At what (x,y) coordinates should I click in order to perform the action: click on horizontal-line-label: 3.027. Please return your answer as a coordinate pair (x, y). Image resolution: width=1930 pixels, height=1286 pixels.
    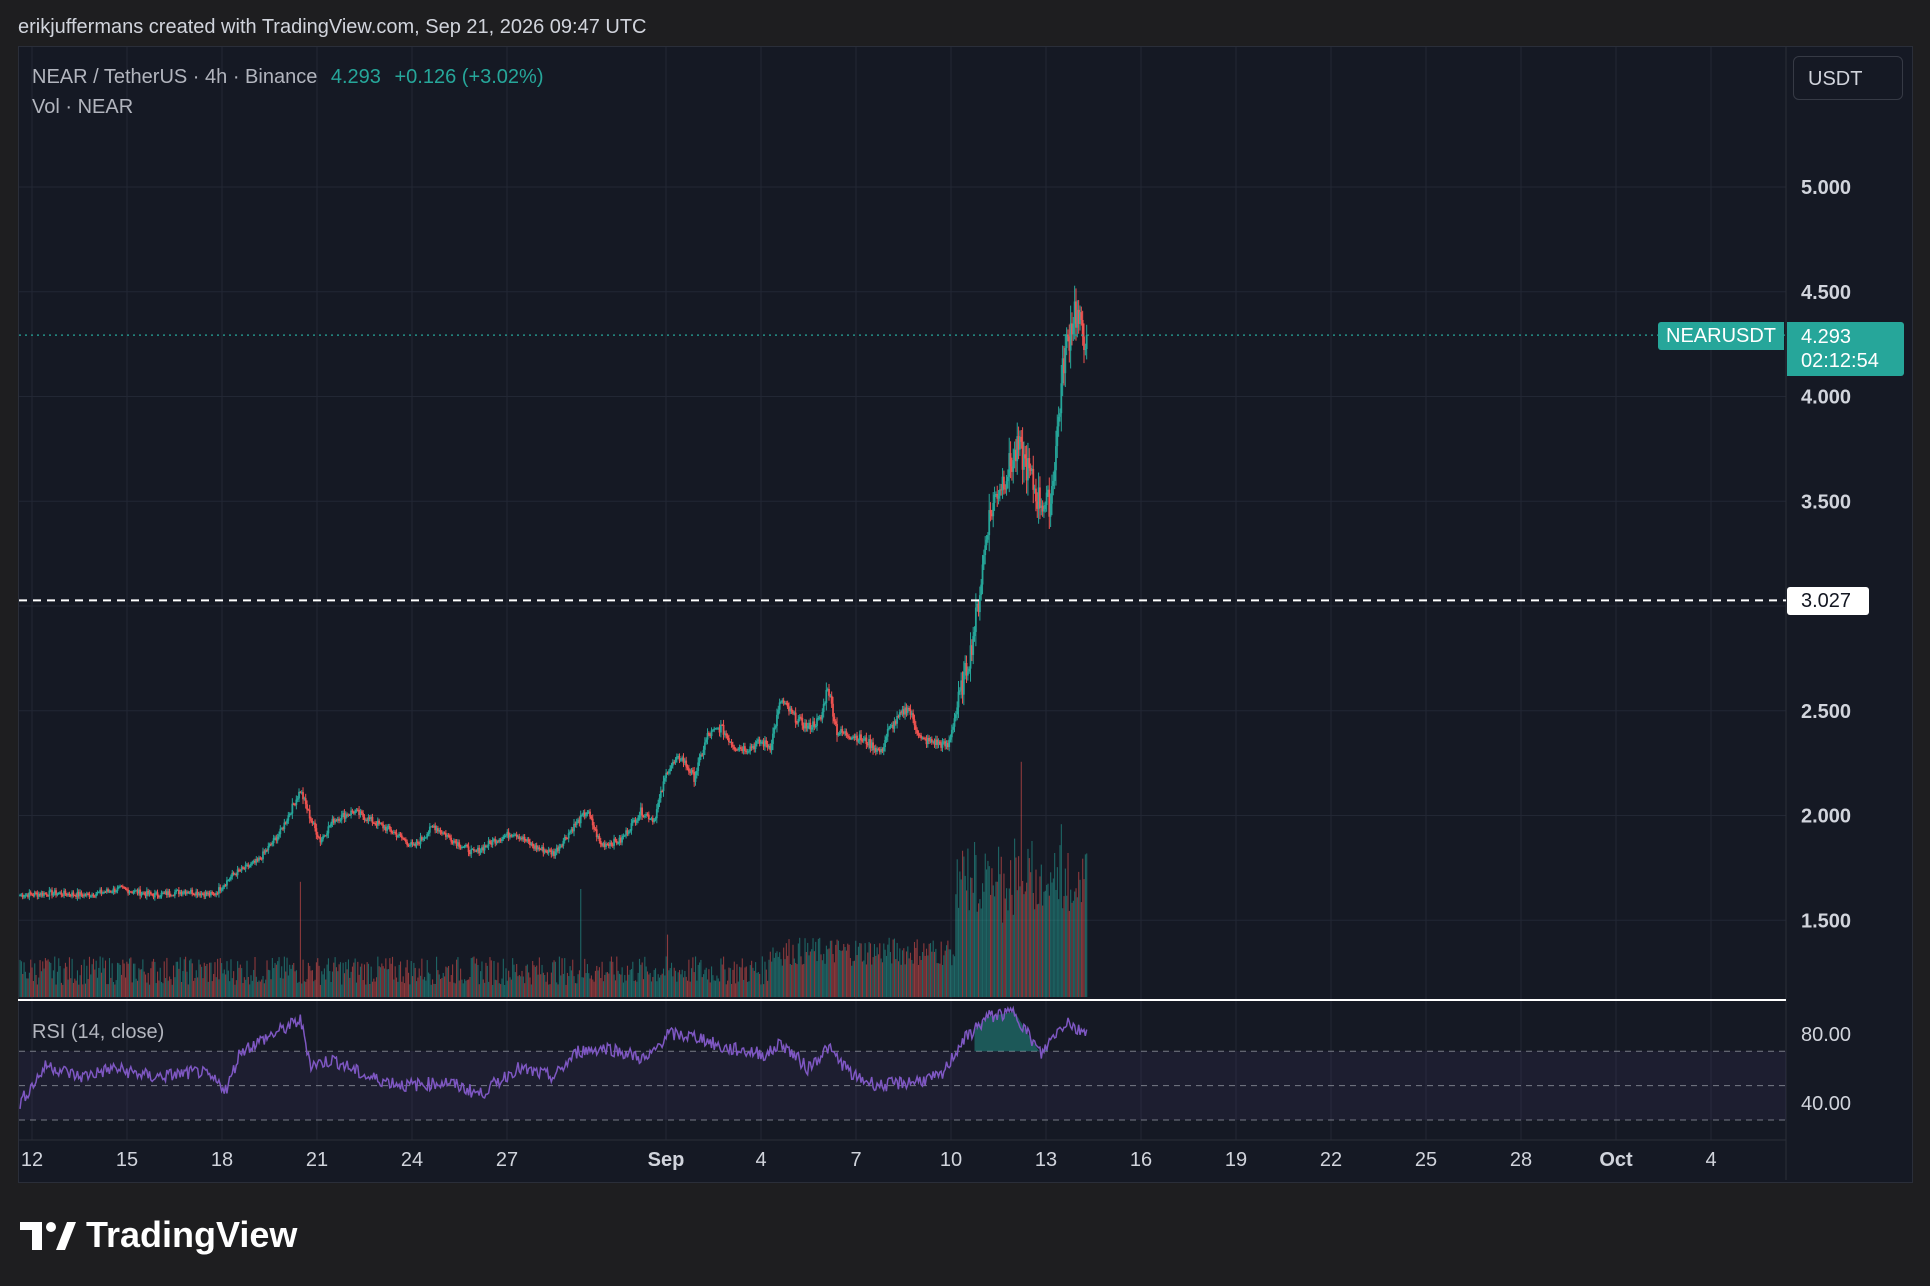
    Looking at the image, I should click on (1828, 601).